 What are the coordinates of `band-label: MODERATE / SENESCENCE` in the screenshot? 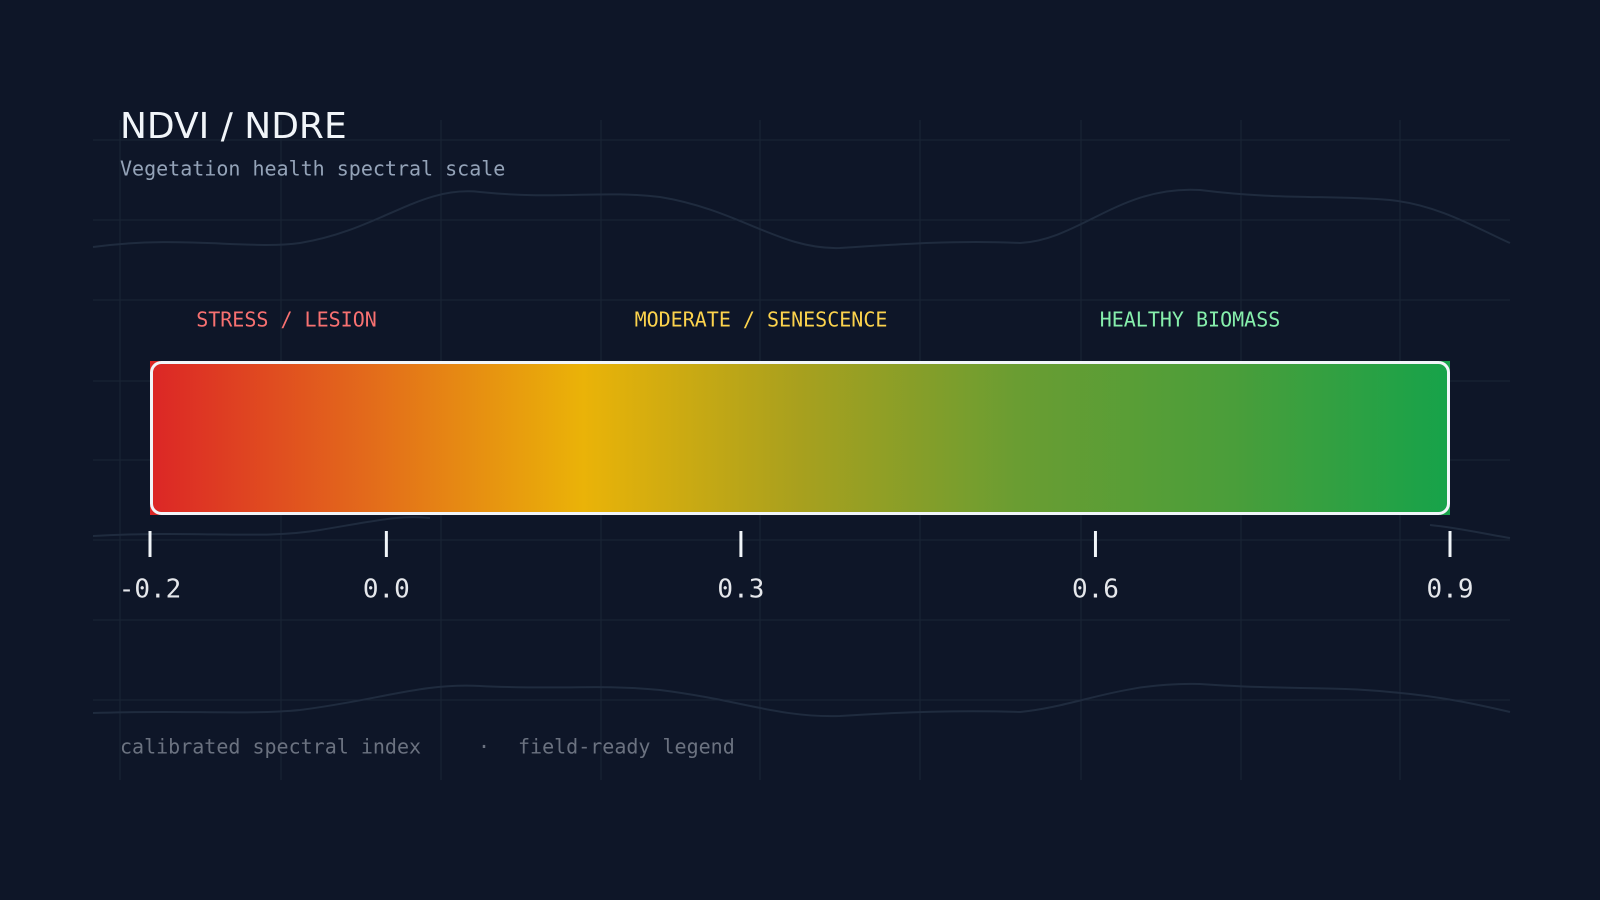 It's located at (761, 320).